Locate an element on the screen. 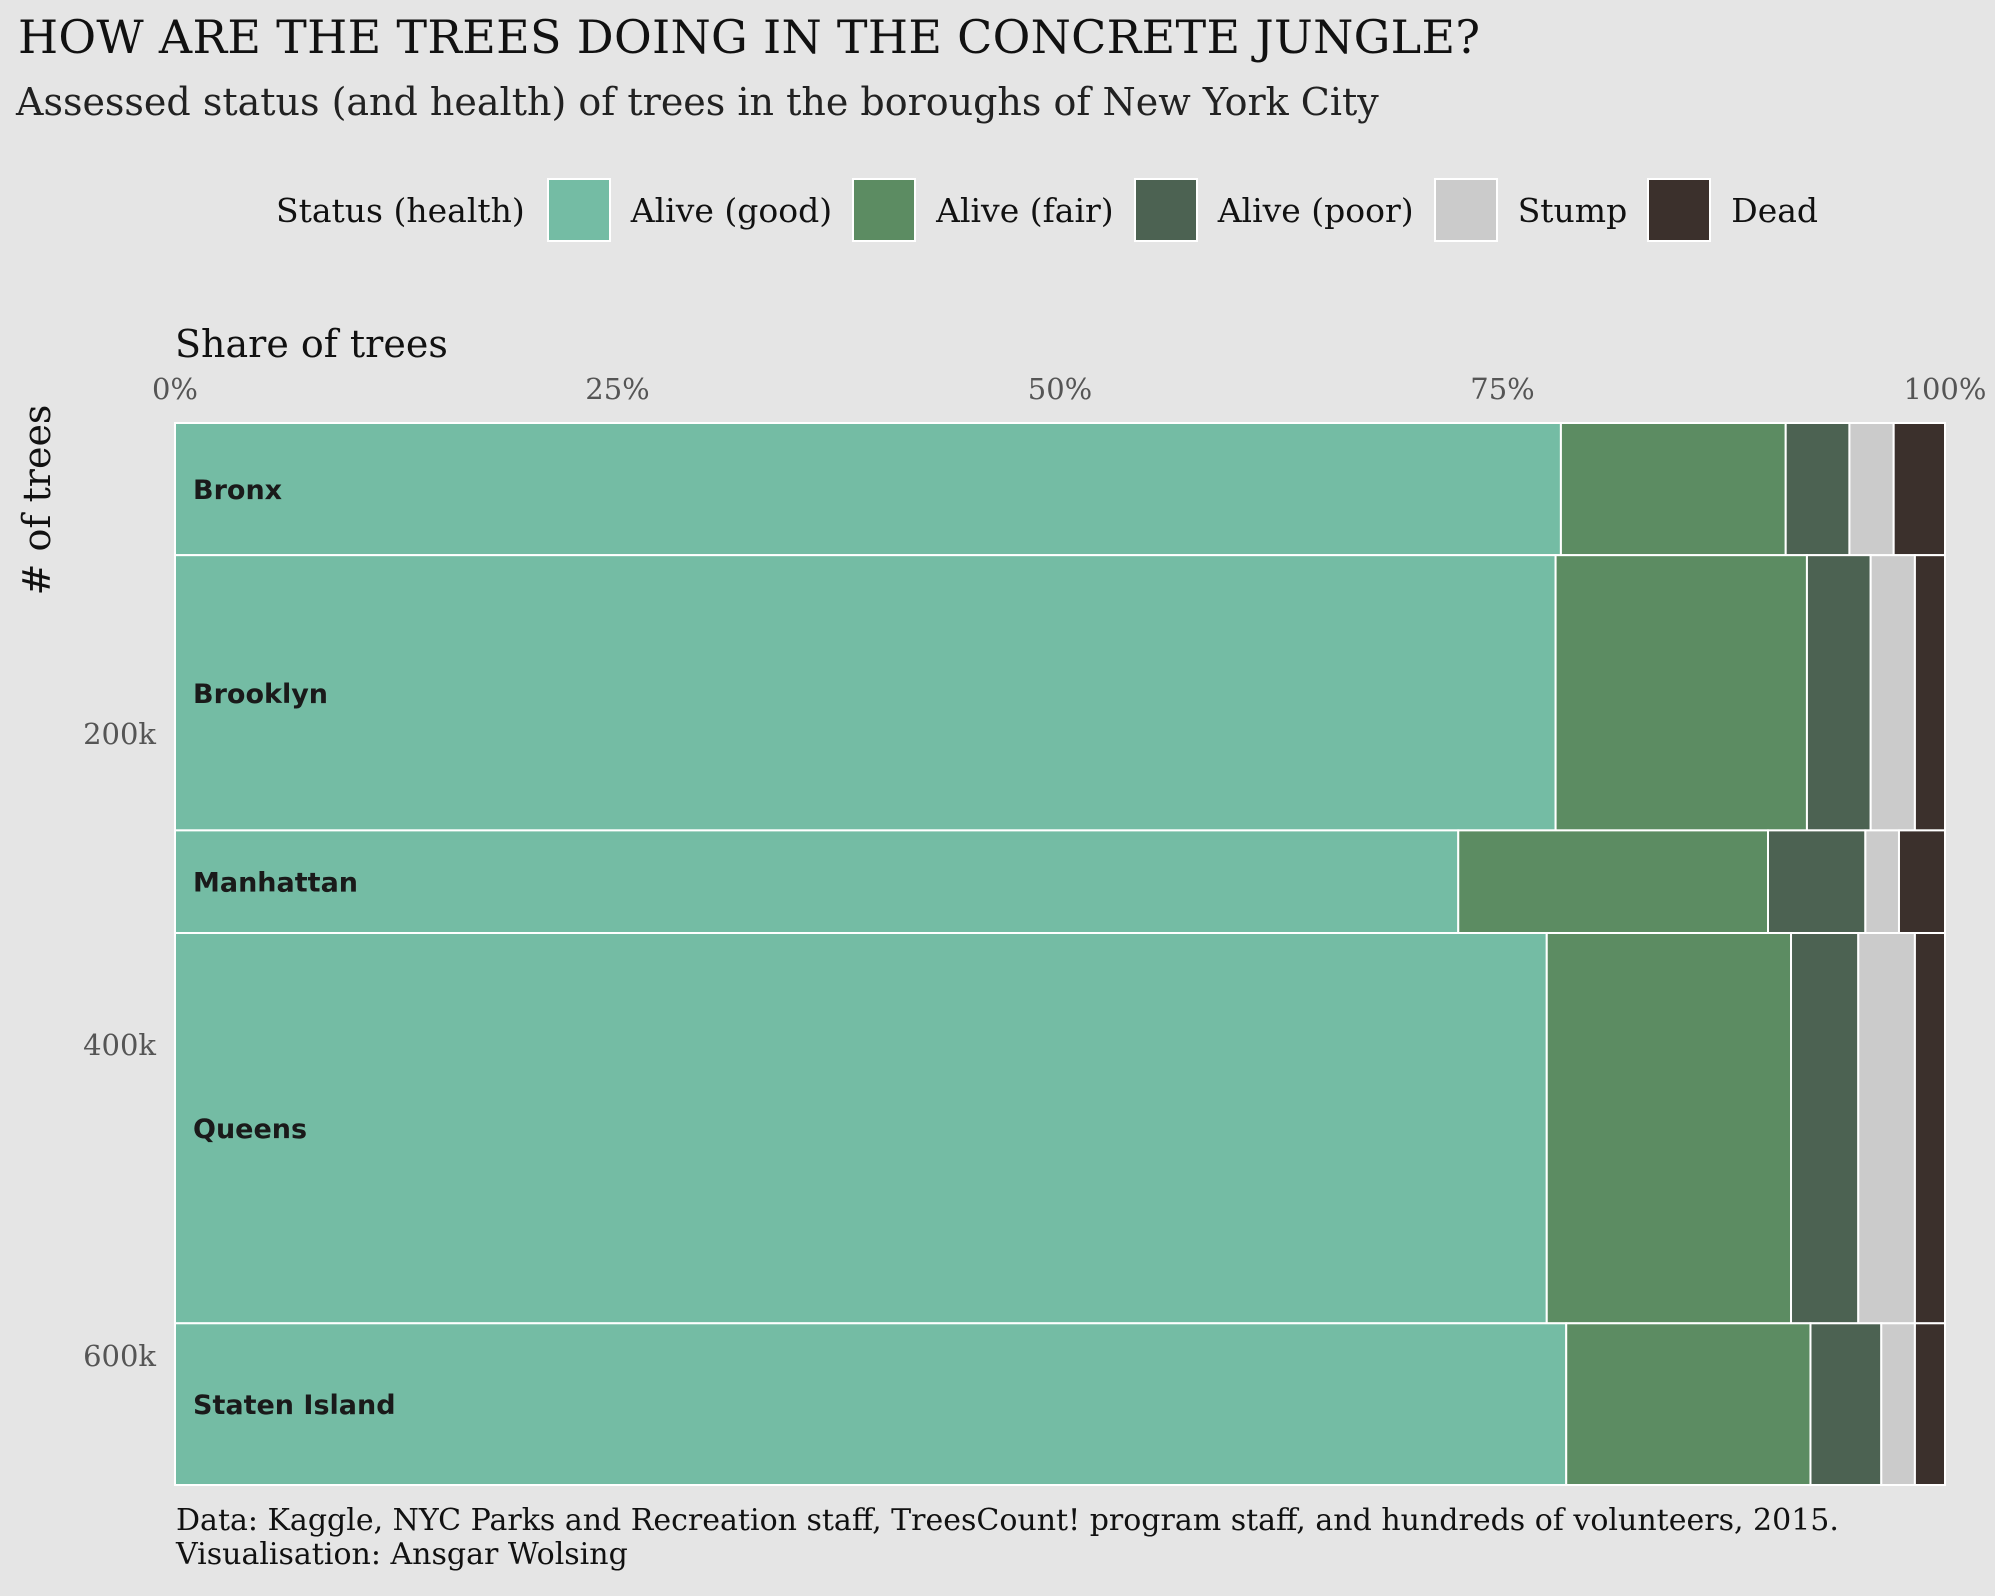  legend-item-alive-fair: Alive (fair) is located at coordinates (983, 210).